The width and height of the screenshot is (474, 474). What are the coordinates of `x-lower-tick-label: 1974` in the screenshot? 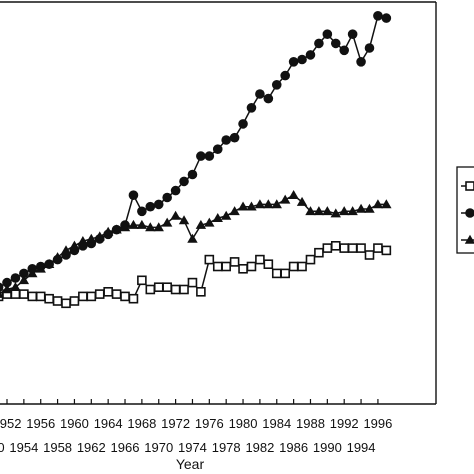 It's located at (192, 447).